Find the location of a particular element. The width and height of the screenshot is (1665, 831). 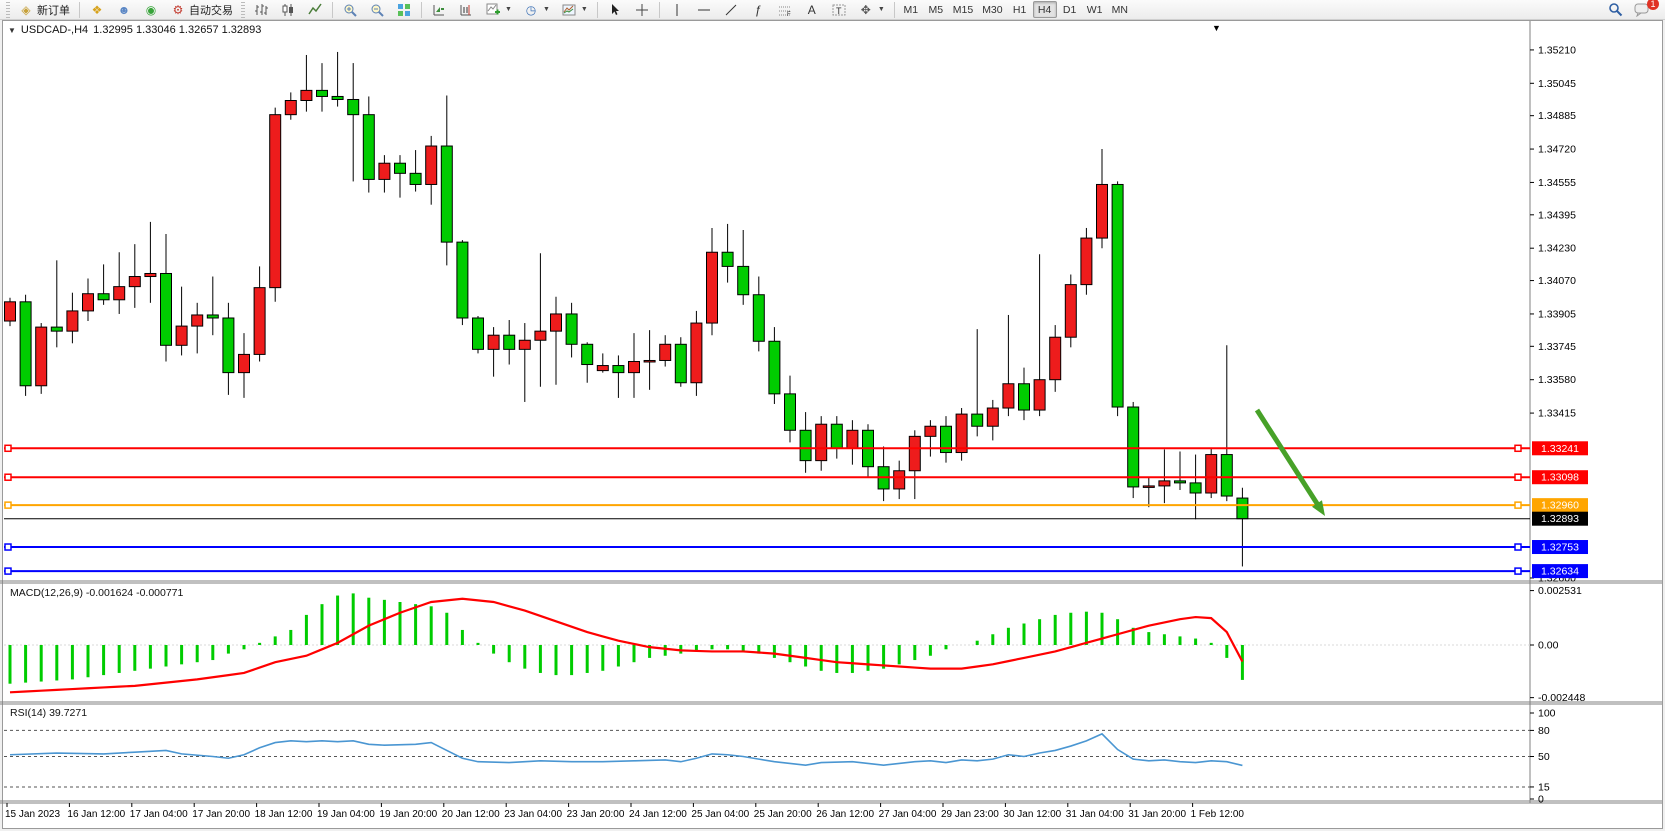

crosshair-tool-button is located at coordinates (642, 10).